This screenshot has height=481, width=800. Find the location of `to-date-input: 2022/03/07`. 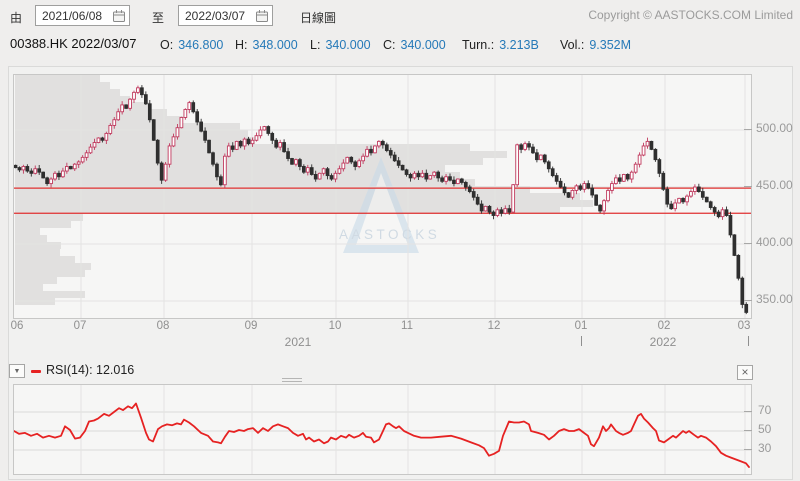

to-date-input: 2022/03/07 is located at coordinates (225, 15).